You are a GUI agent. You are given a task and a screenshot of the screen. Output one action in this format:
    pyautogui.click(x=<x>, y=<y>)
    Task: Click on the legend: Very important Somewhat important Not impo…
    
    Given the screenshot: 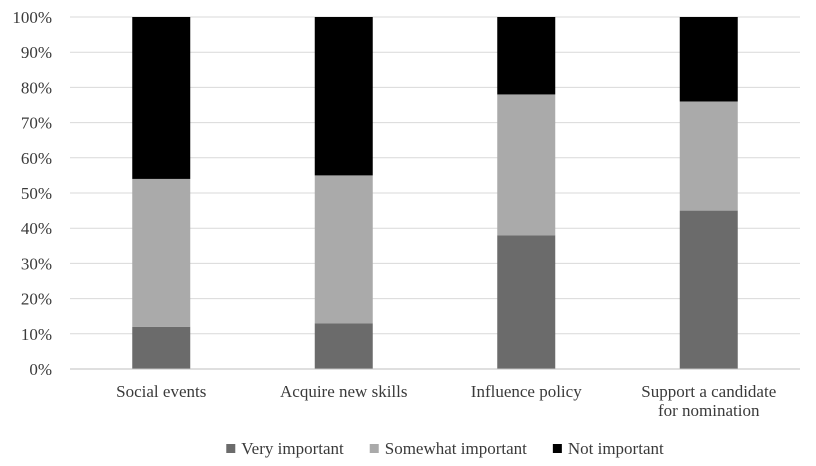 What is the action you would take?
    pyautogui.click(x=445, y=448)
    